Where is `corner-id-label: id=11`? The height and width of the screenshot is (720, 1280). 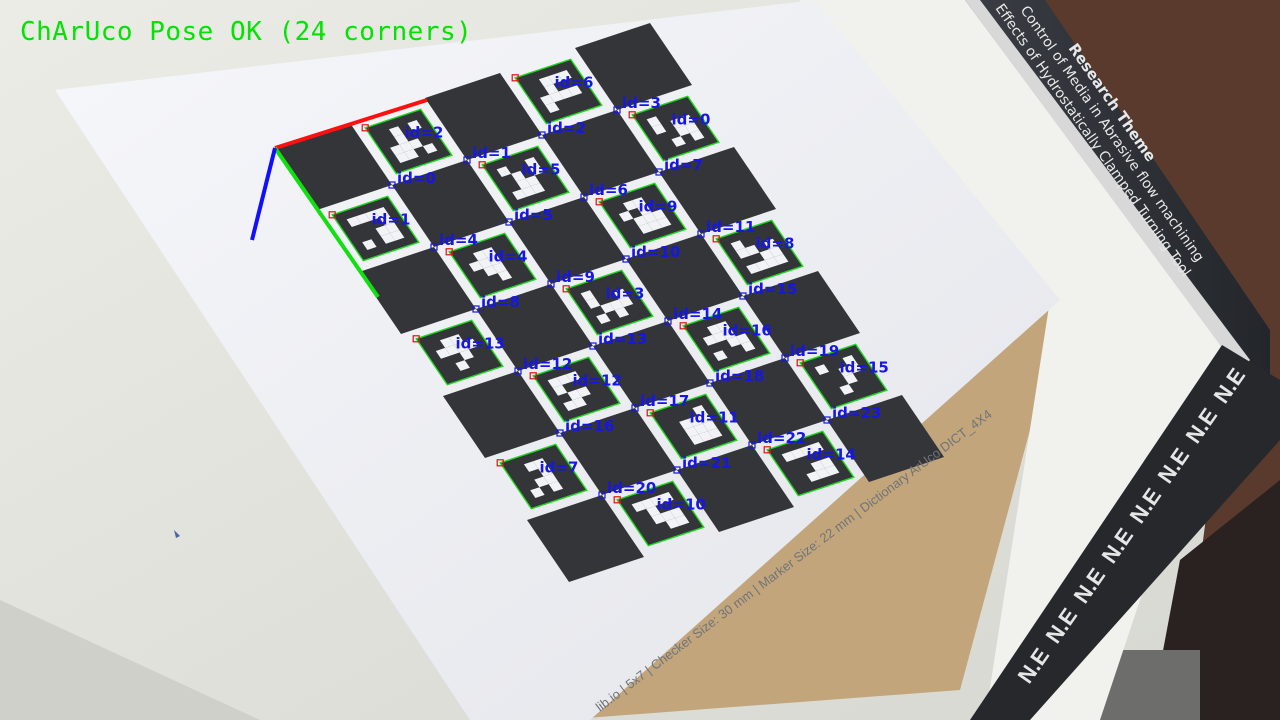
corner-id-label: id=11 is located at coordinates (730, 227).